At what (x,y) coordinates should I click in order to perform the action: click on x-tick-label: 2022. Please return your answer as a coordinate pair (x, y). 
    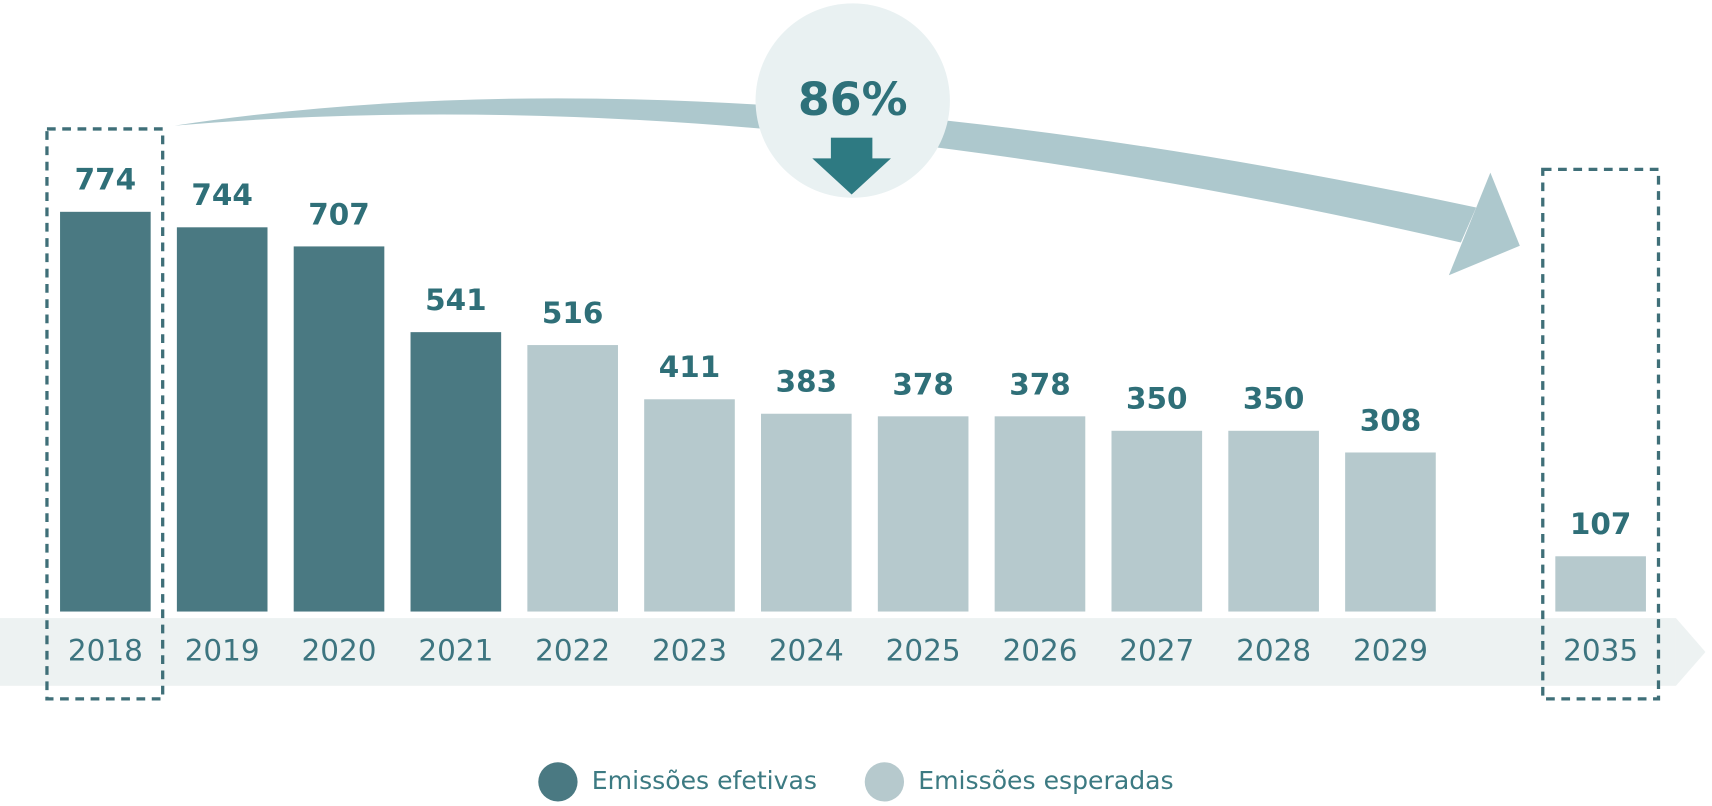
    Looking at the image, I should click on (572, 650).